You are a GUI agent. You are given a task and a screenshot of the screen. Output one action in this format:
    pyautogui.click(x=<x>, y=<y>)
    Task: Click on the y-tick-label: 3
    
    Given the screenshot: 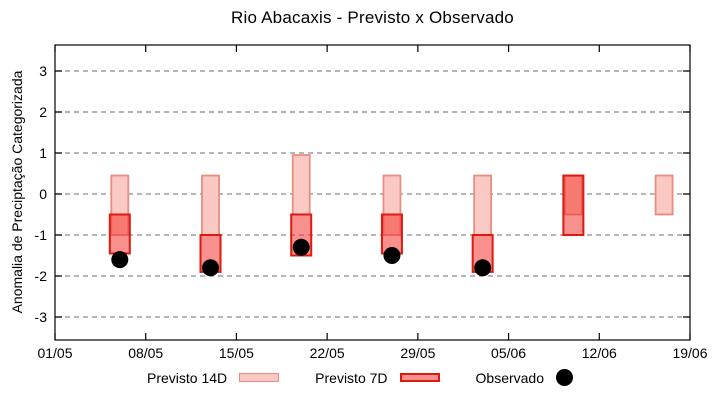 What is the action you would take?
    pyautogui.click(x=43, y=71)
    